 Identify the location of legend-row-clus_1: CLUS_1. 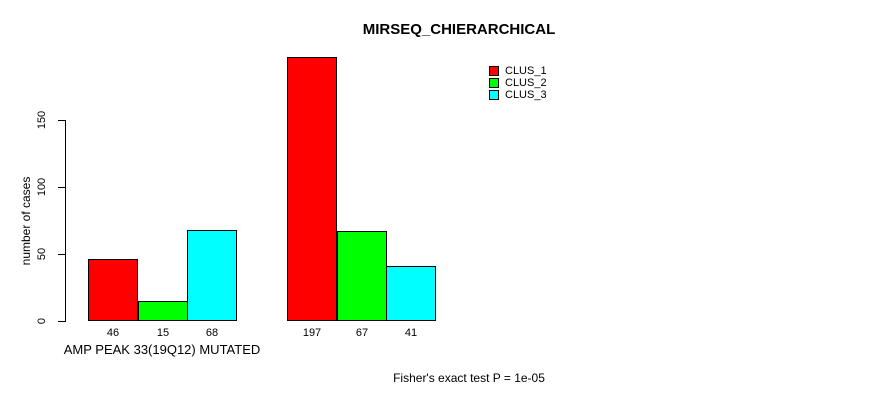
(518, 71).